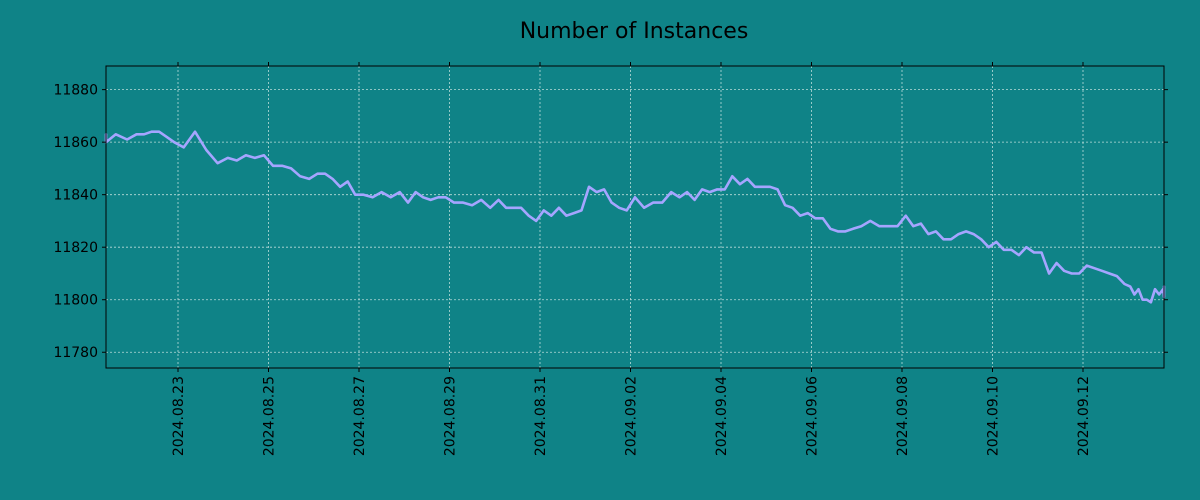  Describe the element at coordinates (813, 416) in the screenshot. I see `x-tick-label: 2024.09.06` at that location.